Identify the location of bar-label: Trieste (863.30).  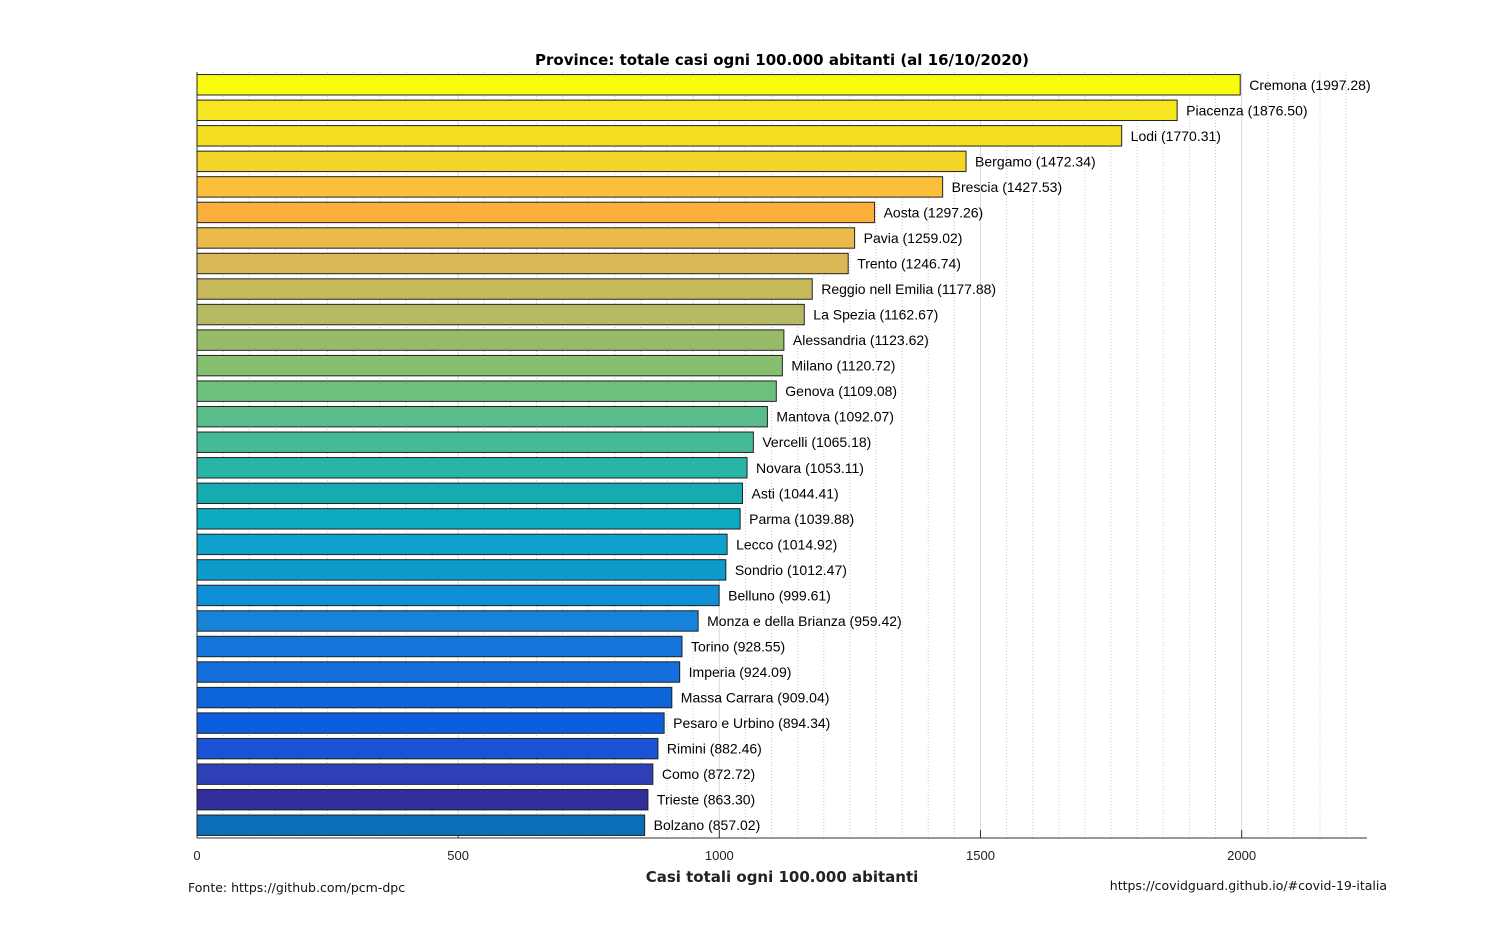
(706, 800).